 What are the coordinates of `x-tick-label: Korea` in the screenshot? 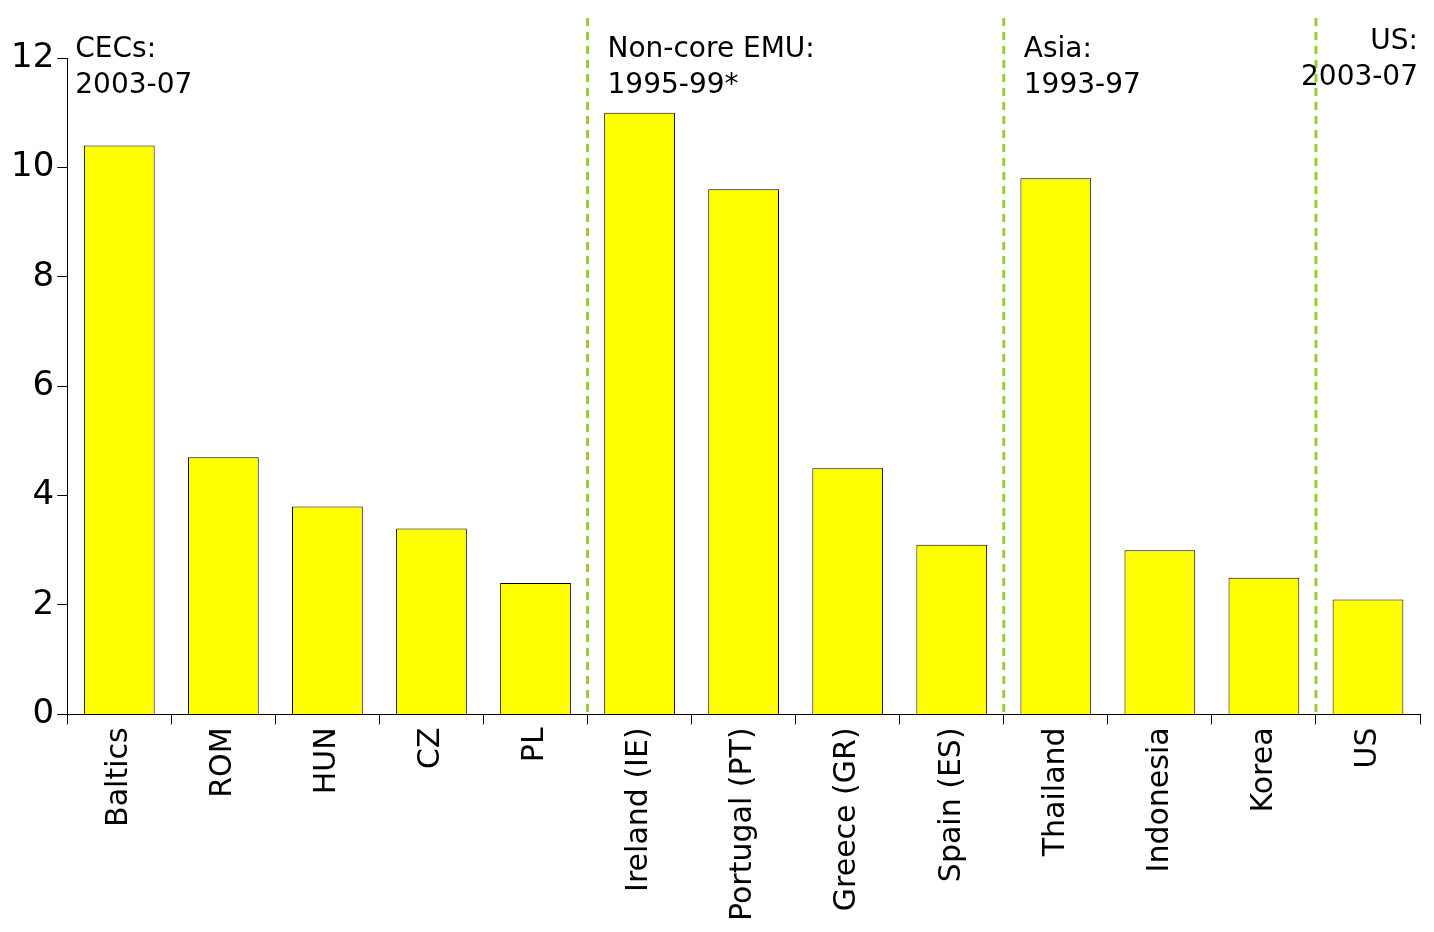 It's located at (1261, 770).